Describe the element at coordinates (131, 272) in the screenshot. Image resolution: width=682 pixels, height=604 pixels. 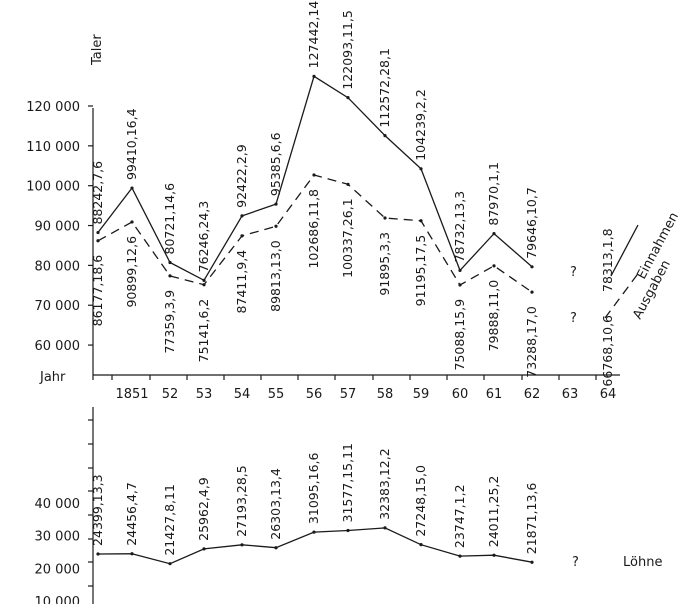
I see `data-label-ausgaben: 90899,12,6` at that location.